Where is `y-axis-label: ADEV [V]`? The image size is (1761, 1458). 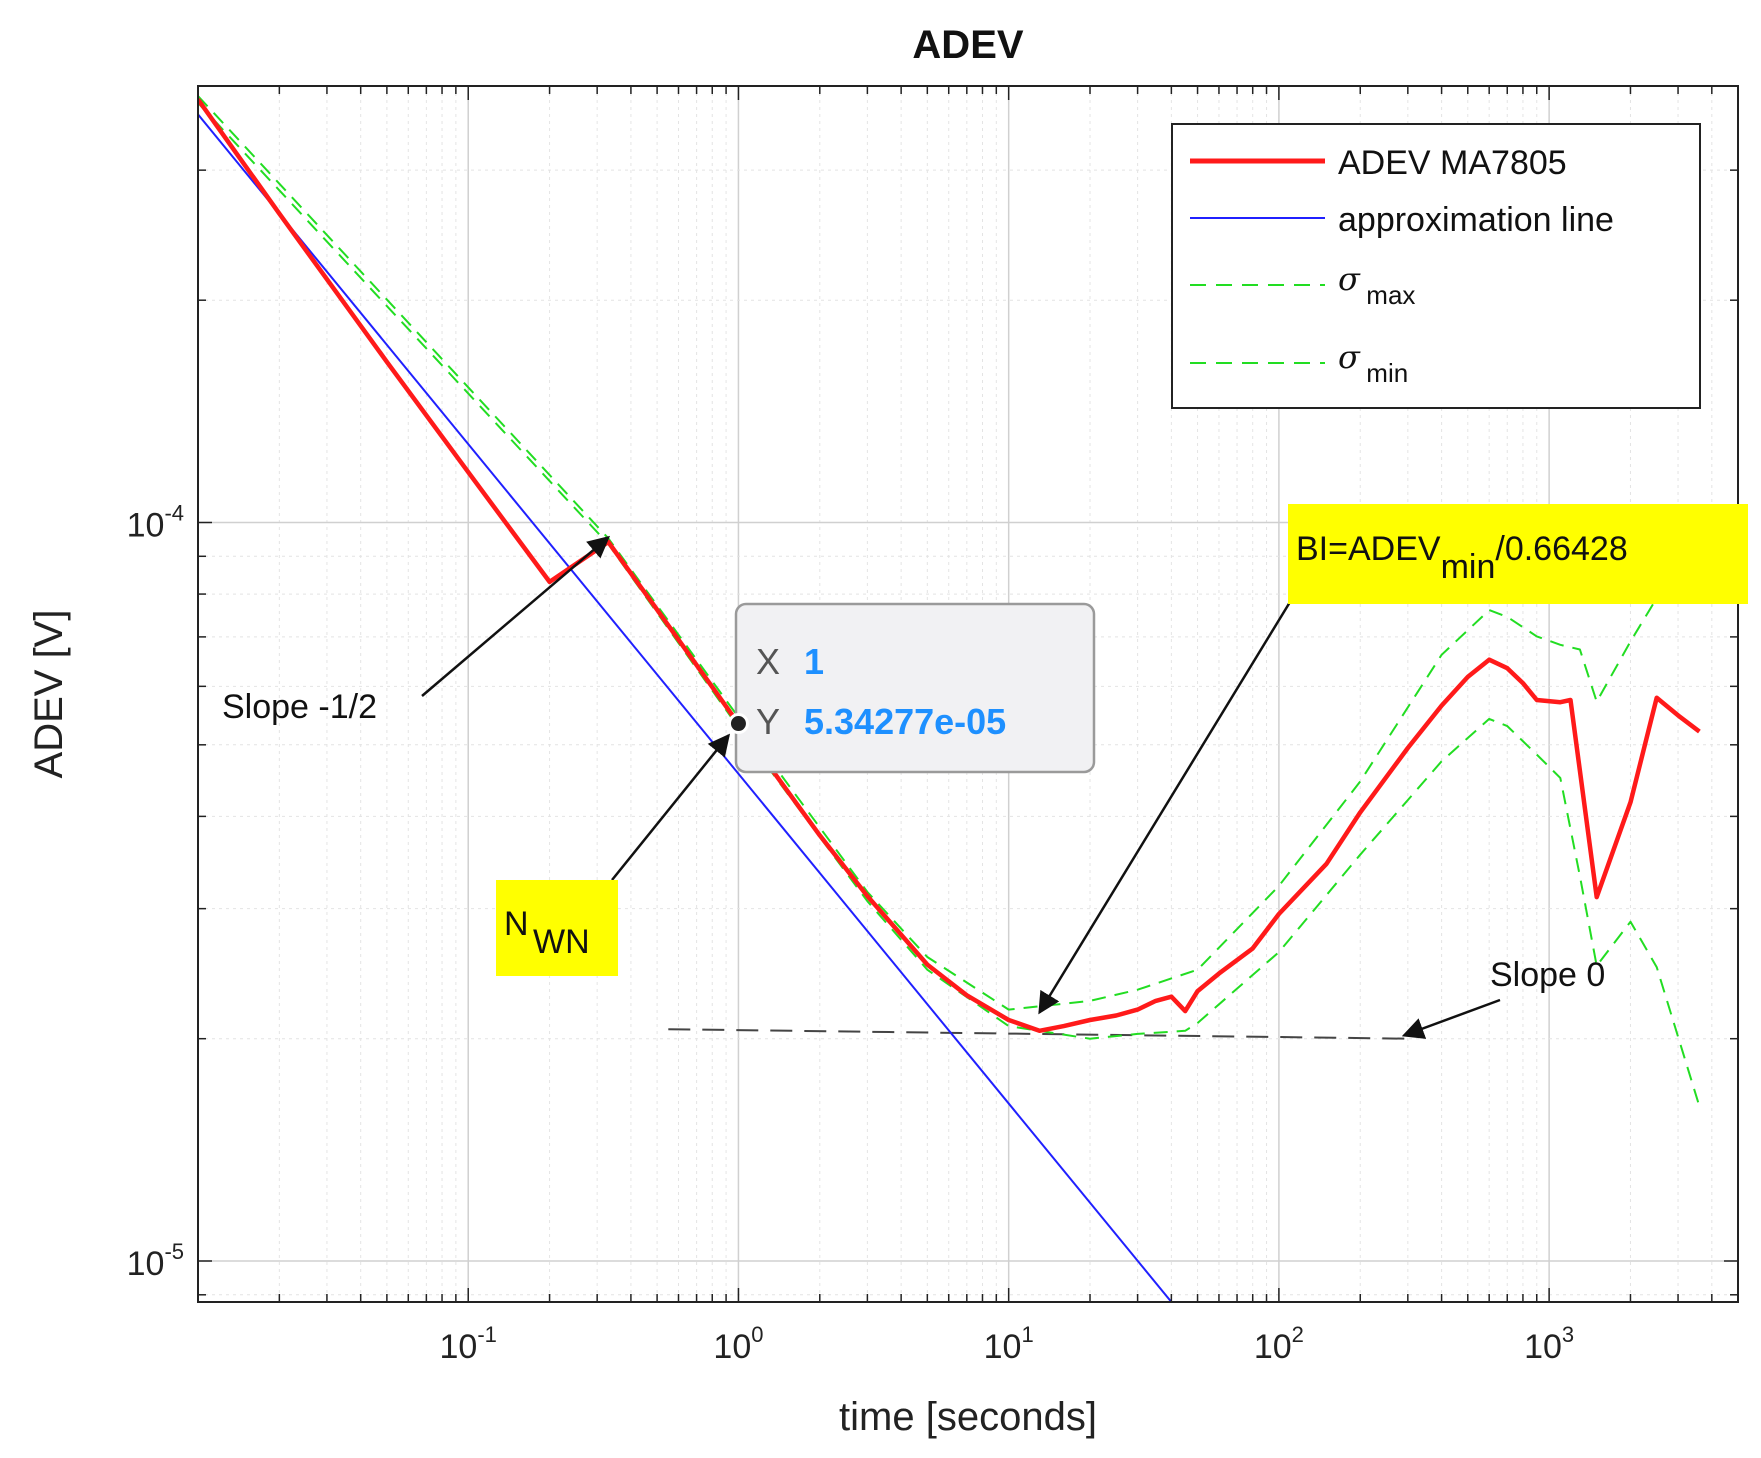 y-axis-label: ADEV [V] is located at coordinates (49, 694).